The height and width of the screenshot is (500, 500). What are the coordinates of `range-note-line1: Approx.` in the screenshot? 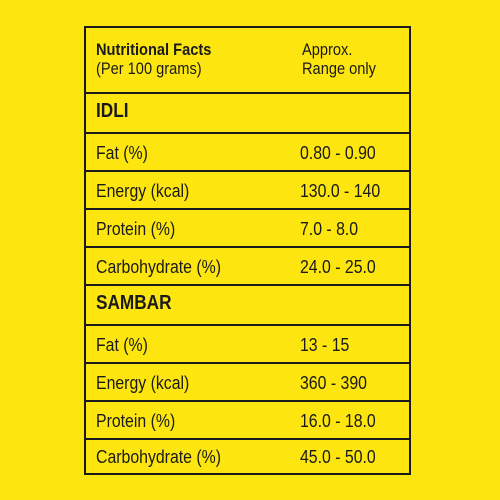 It's located at (327, 49).